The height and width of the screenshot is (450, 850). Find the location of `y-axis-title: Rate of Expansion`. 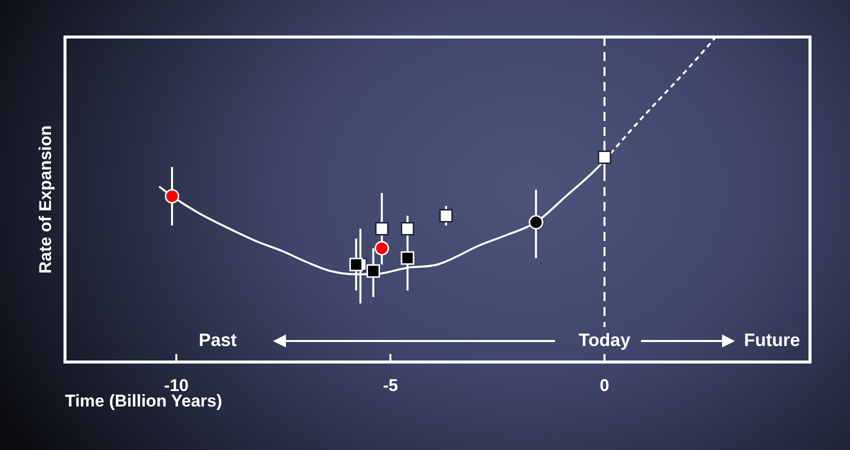

y-axis-title: Rate of Expansion is located at coordinates (45, 199).